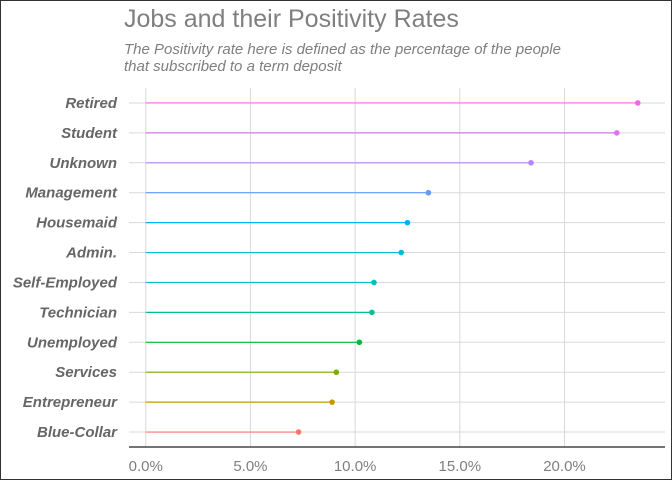 Image resolution: width=672 pixels, height=480 pixels. What do you see at coordinates (91, 103) in the screenshot?
I see `y-tick-label: Retired` at bounding box center [91, 103].